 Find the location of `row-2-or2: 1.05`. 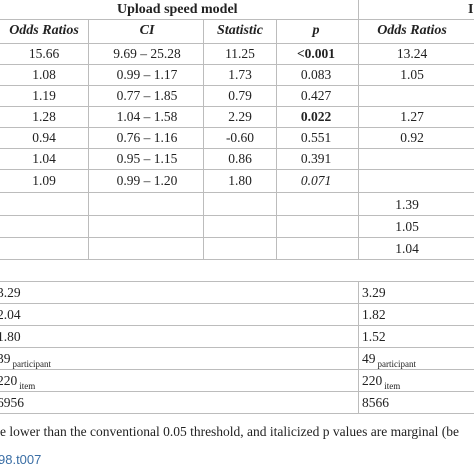

row-2-or2: 1.05 is located at coordinates (412, 74).